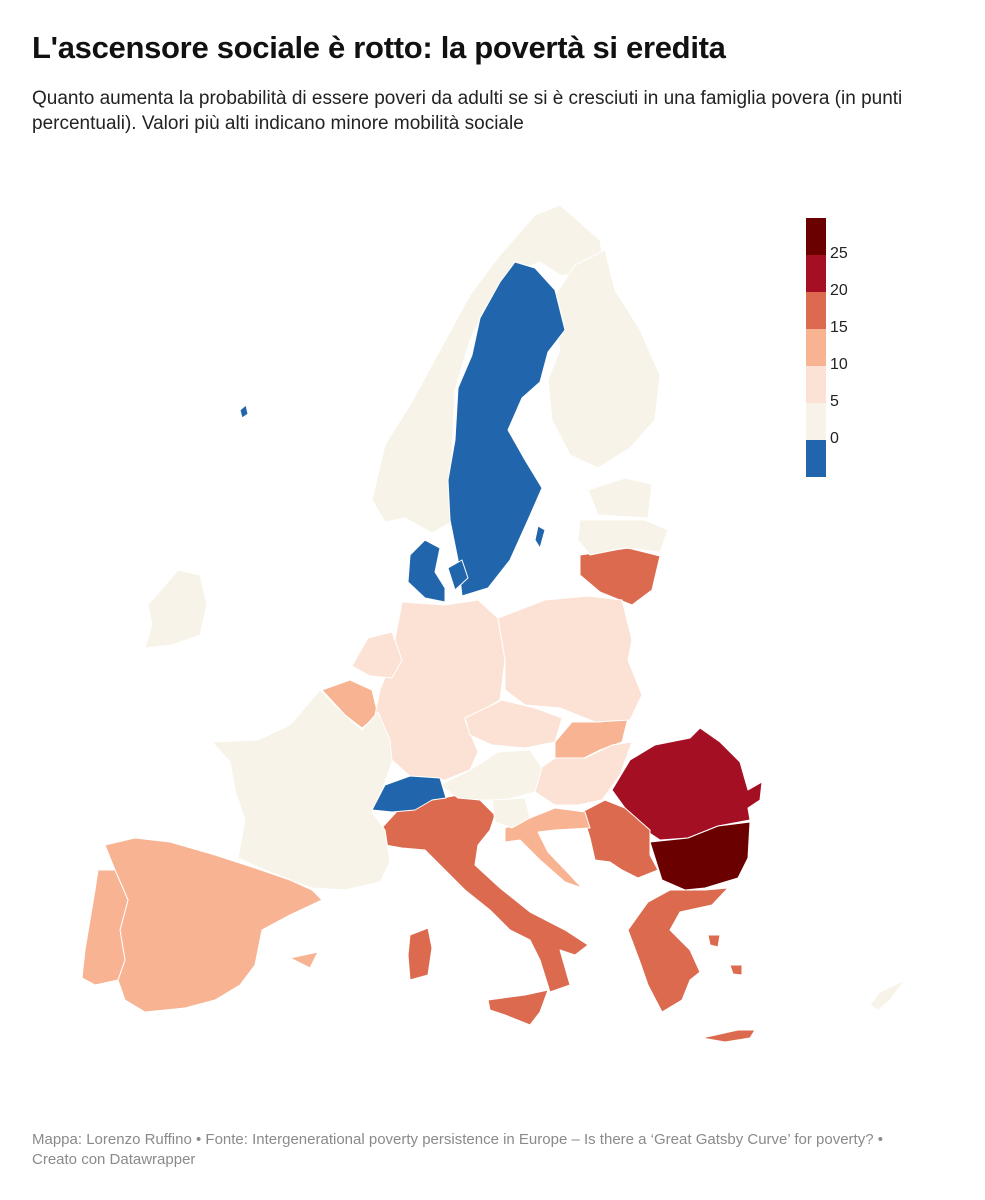  I want to click on legend-tick-label: 10, so click(839, 364).